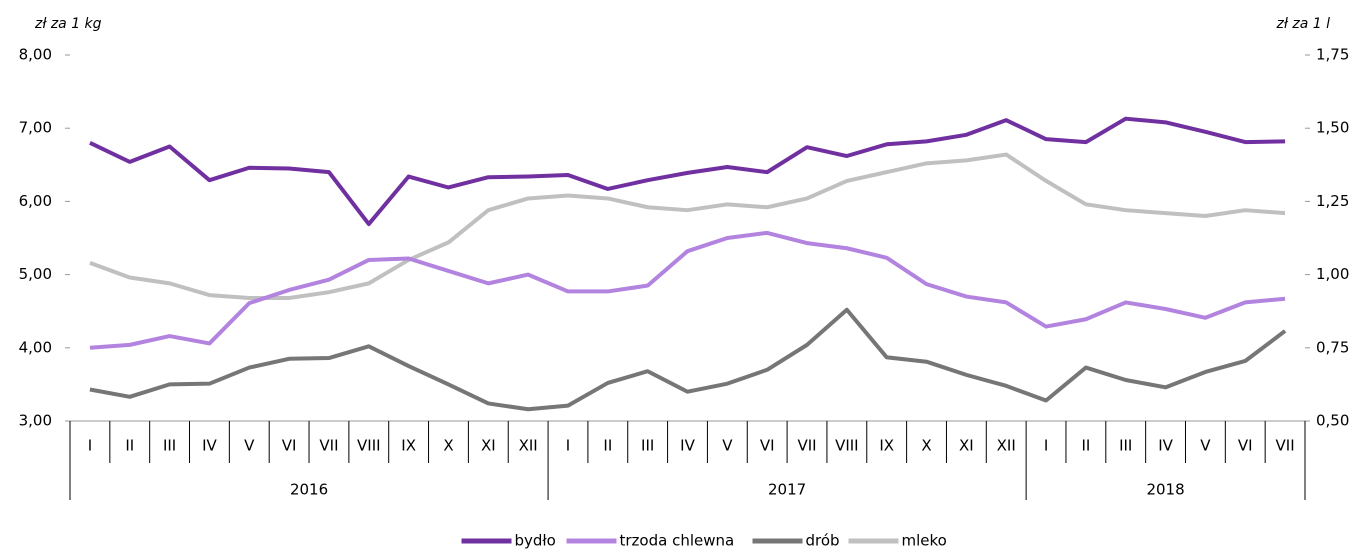 This screenshot has width=1365, height=553. Describe the element at coordinates (823, 541) in the screenshot. I see `legend-label: drób` at that location.